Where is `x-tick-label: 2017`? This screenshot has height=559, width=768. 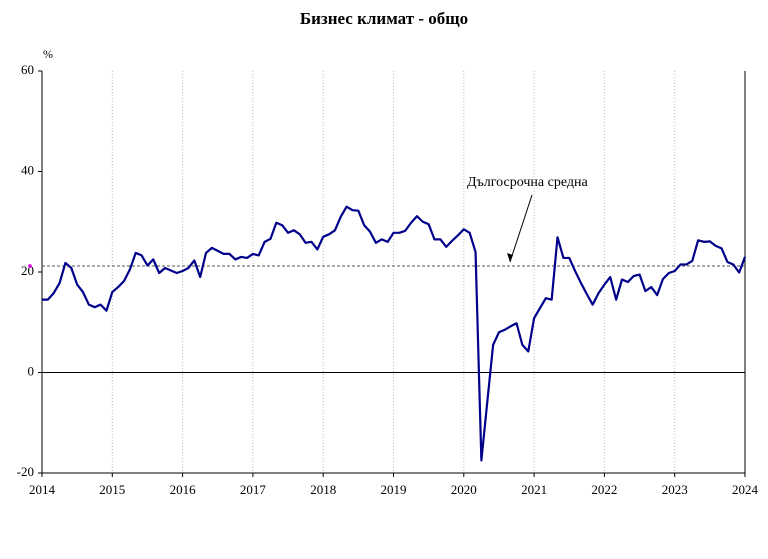 x-tick-label: 2017 is located at coordinates (253, 489).